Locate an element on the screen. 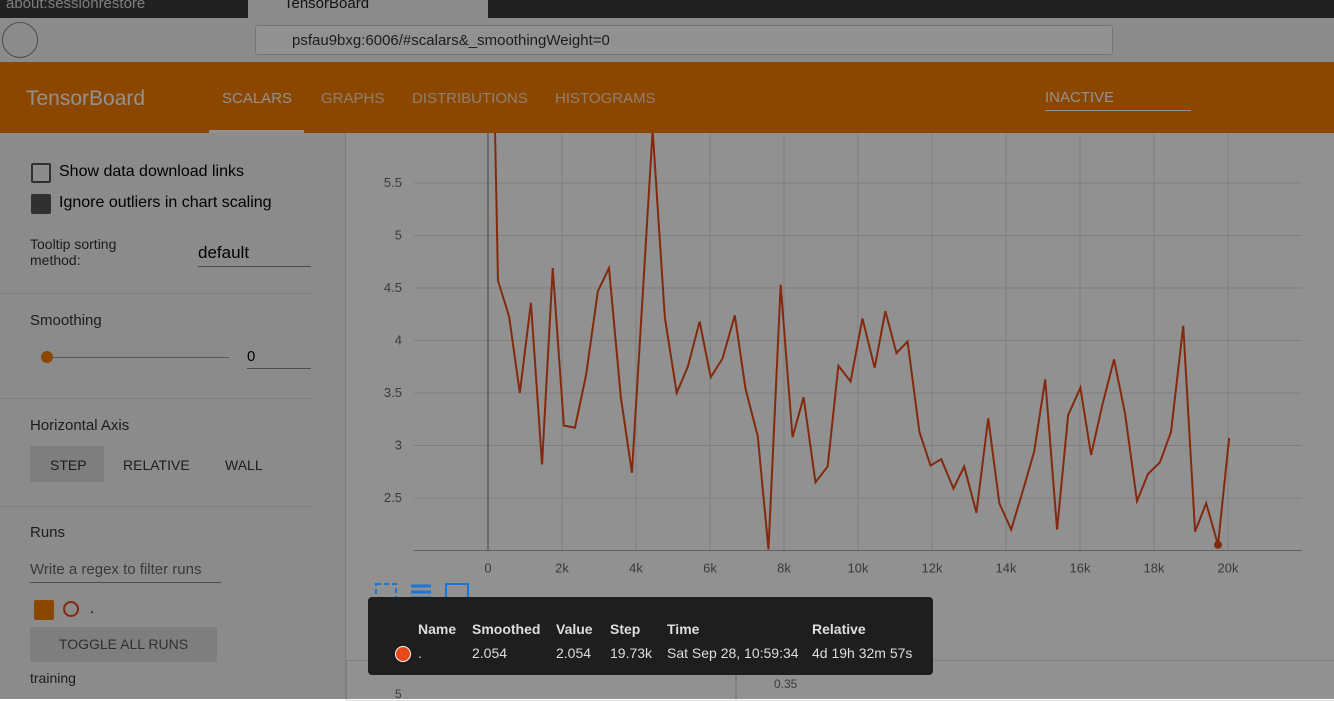 This screenshot has height=701, width=1334. axis-selected is located at coordinates (67, 464).